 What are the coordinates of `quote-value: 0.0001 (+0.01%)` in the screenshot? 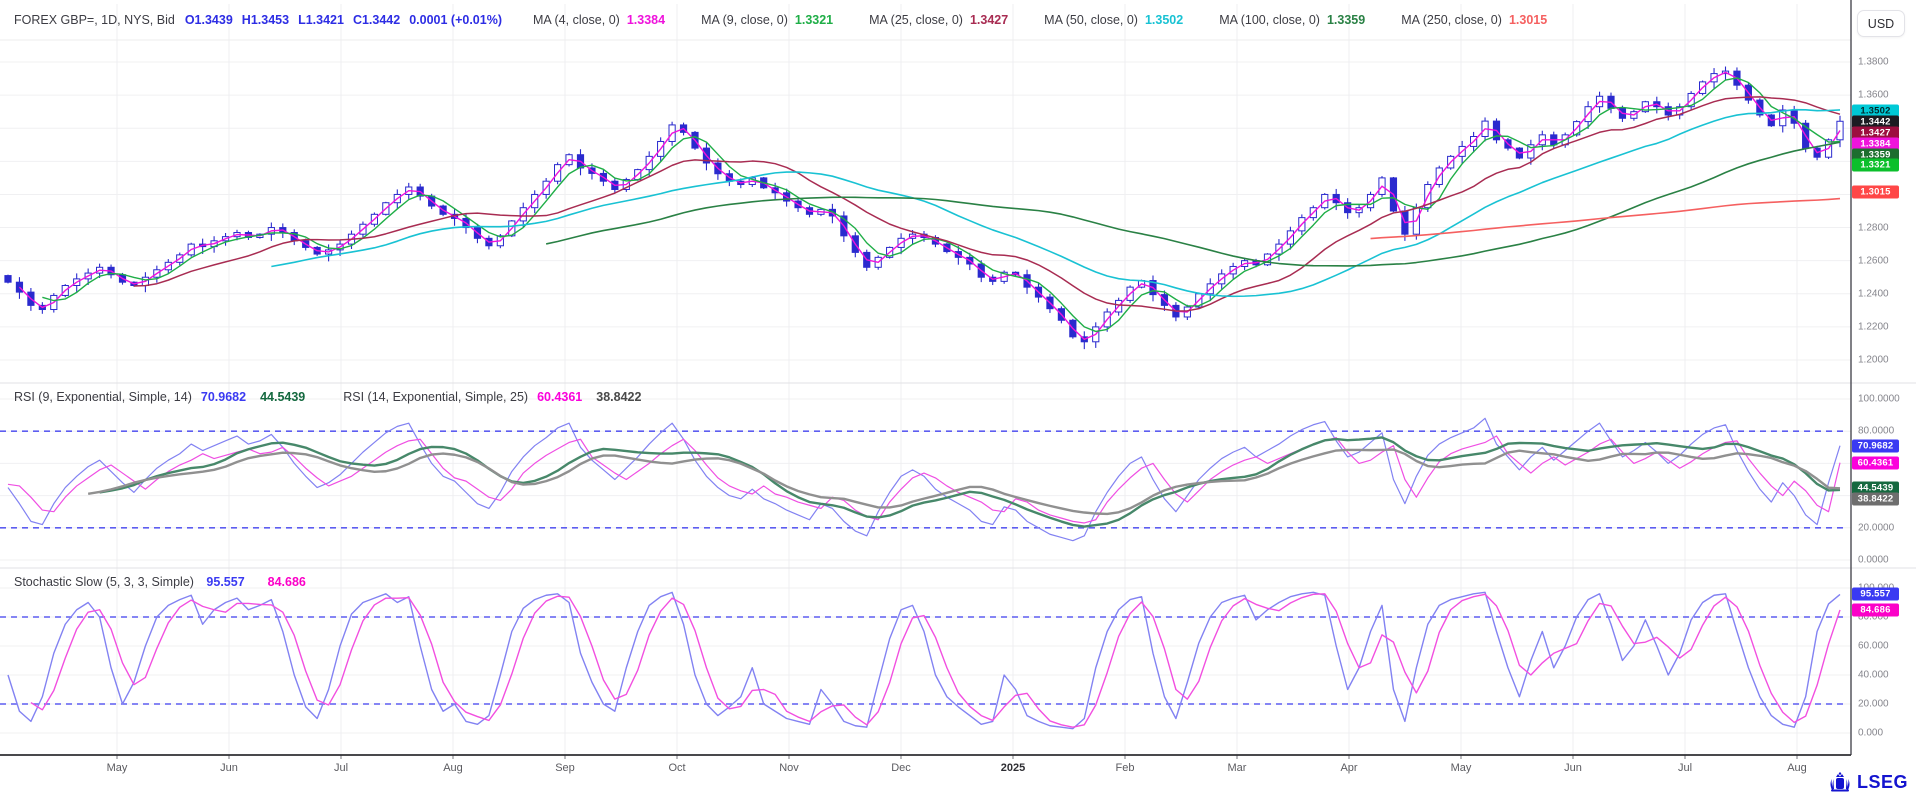 It's located at (455, 20).